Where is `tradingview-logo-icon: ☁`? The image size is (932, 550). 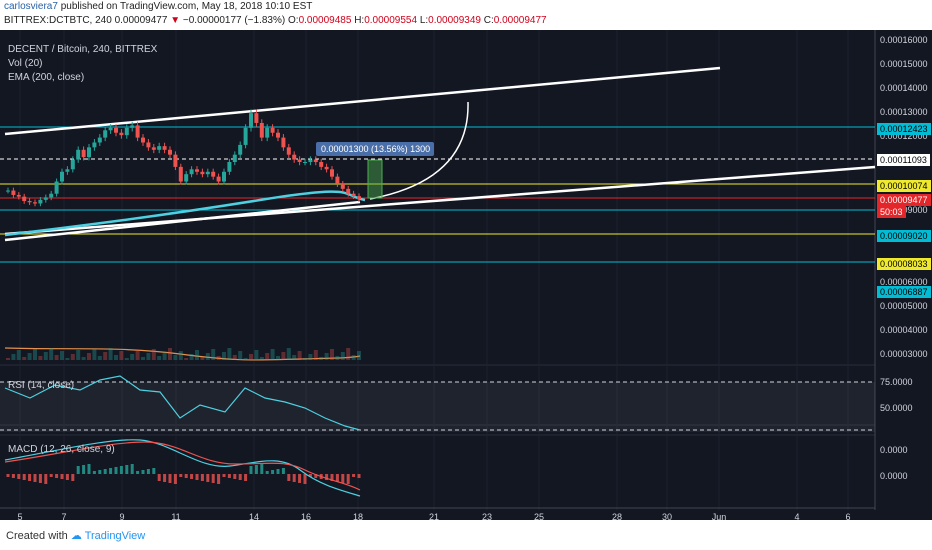
tradingview-logo-icon: ☁ is located at coordinates (76, 536).